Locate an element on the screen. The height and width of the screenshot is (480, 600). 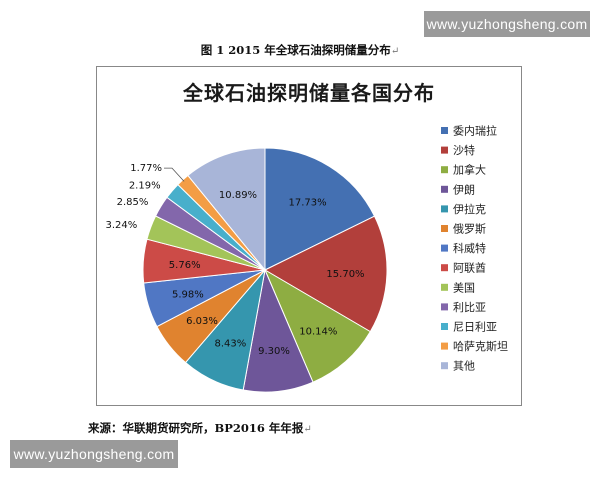
watermark-bottom: www.yuzhongsheng.com is located at coordinates (94, 454).